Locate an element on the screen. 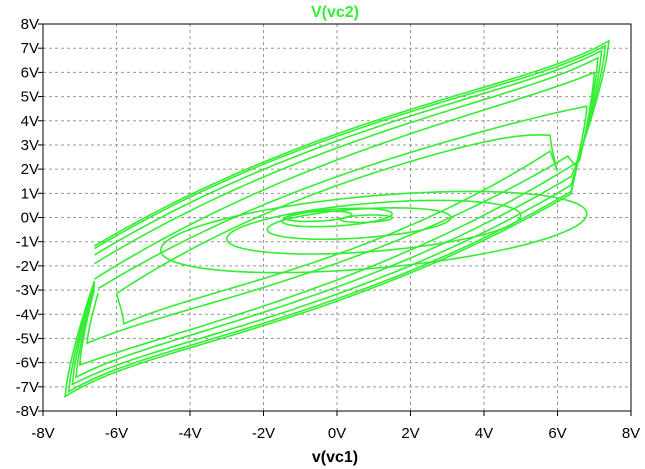 The width and height of the screenshot is (645, 469). y-tick-label: -6V is located at coordinates (27, 363).